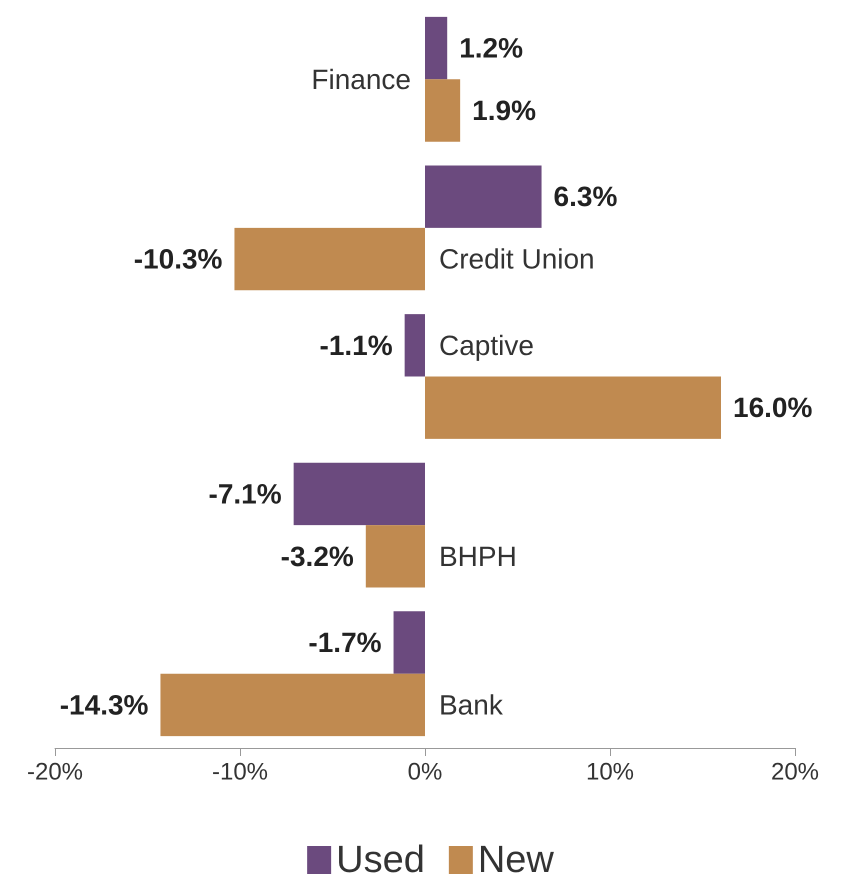  What do you see at coordinates (586, 196) in the screenshot?
I see `data-label: 6.3%` at bounding box center [586, 196].